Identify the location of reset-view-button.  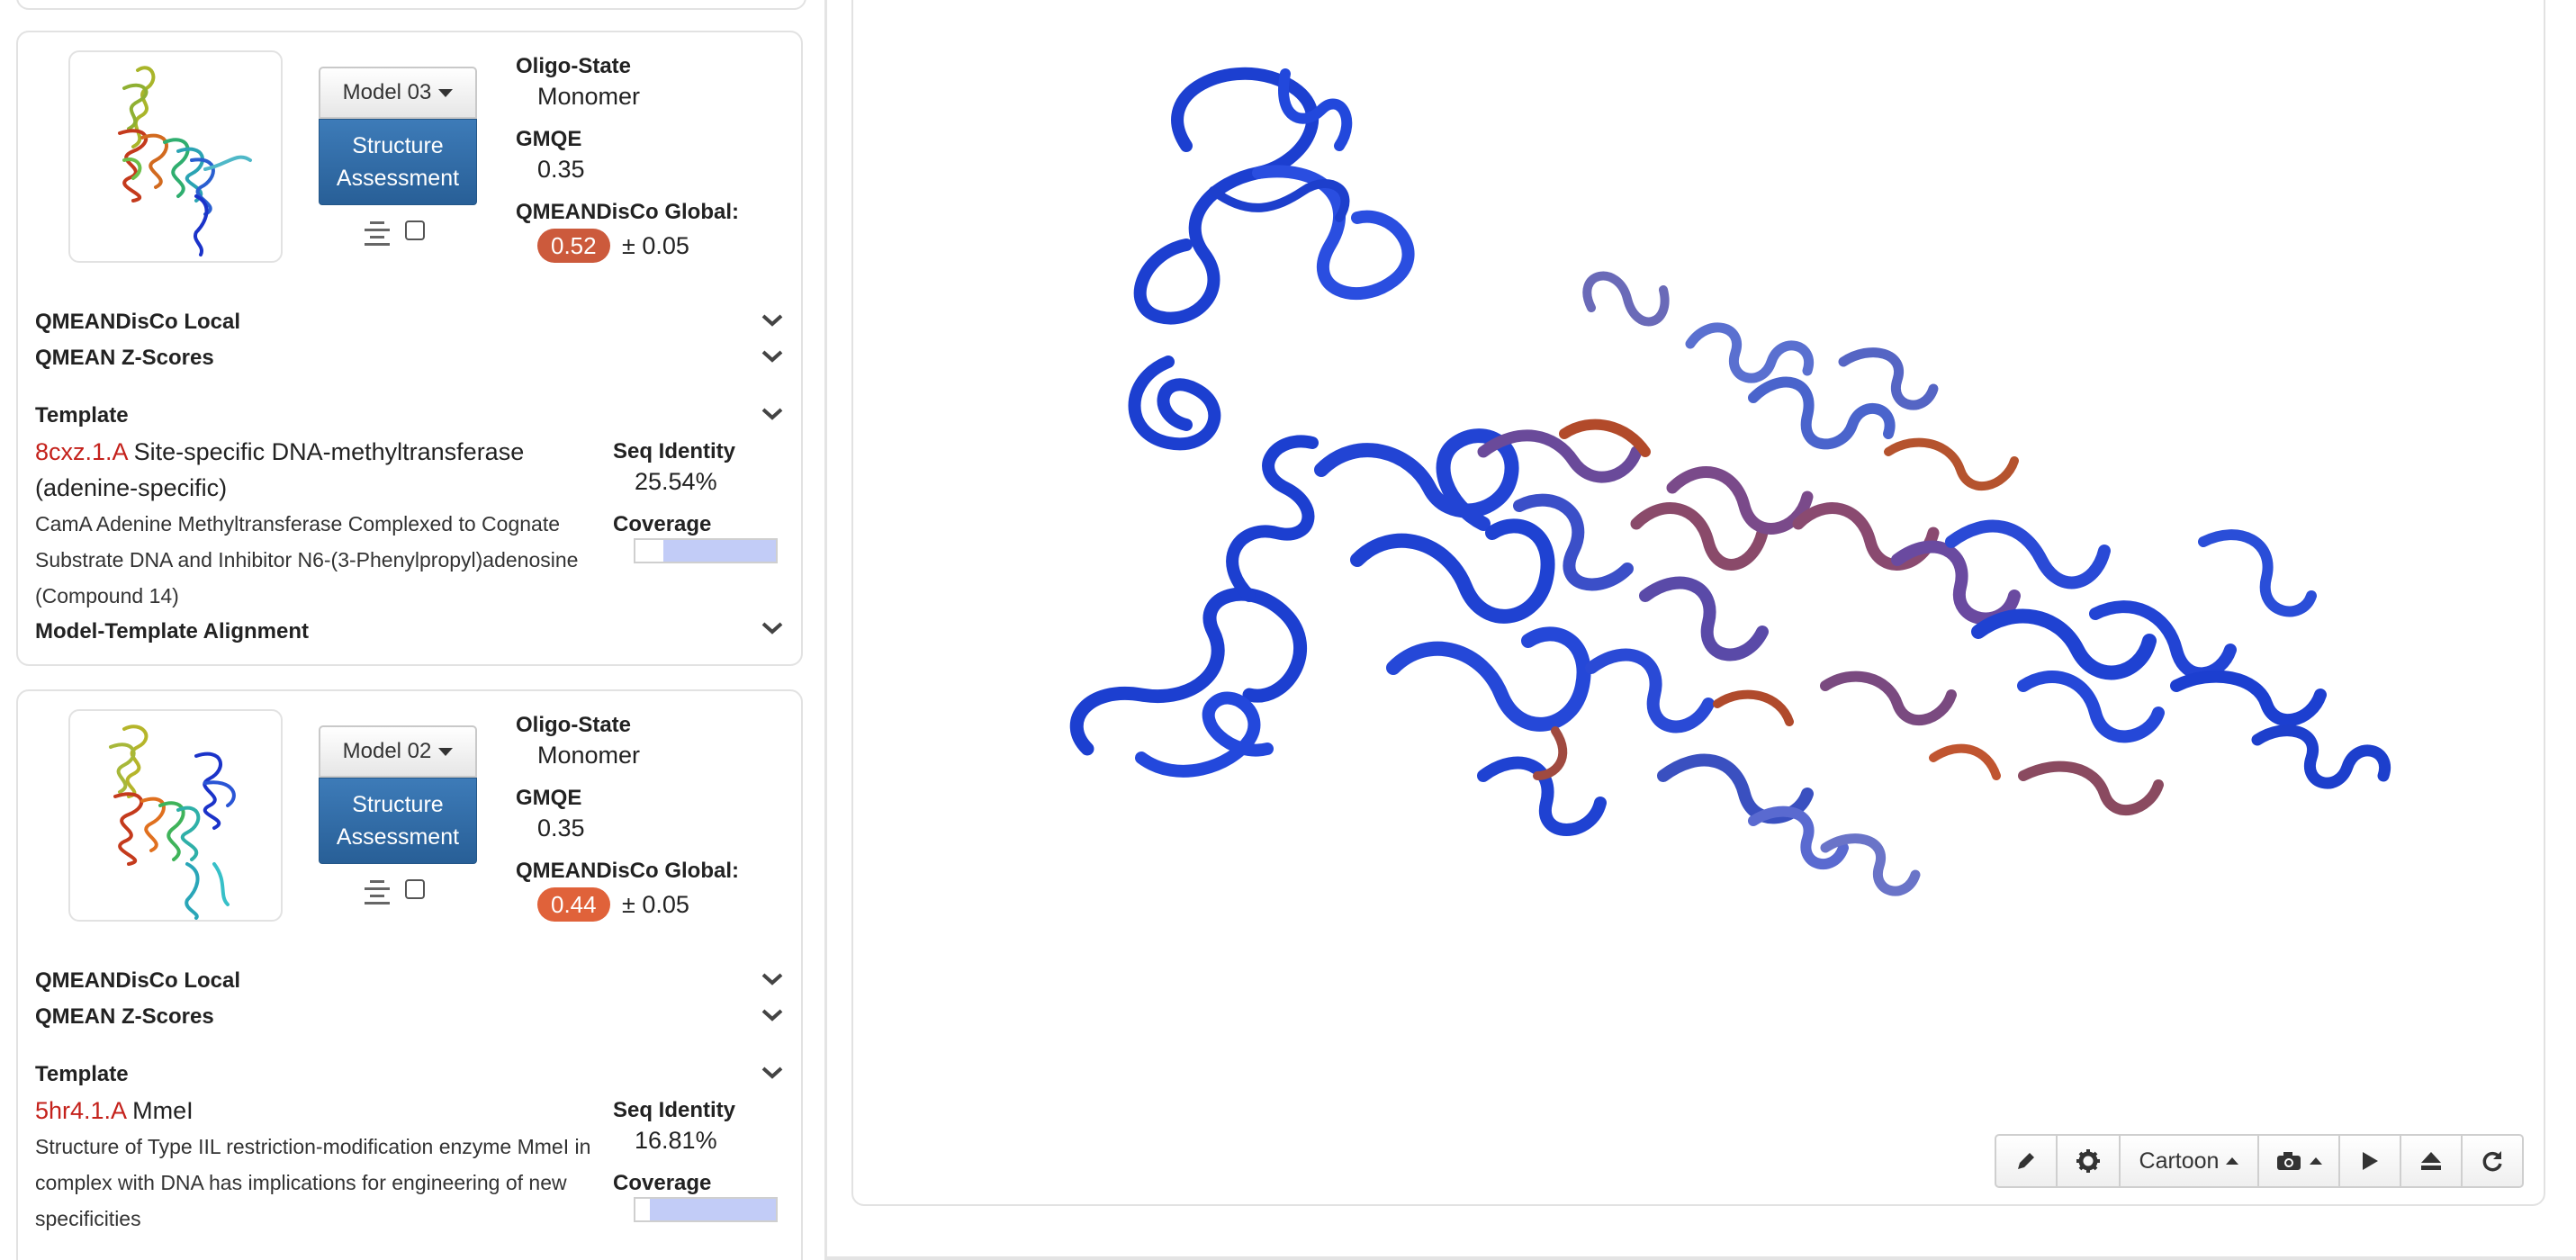
(2492, 1161).